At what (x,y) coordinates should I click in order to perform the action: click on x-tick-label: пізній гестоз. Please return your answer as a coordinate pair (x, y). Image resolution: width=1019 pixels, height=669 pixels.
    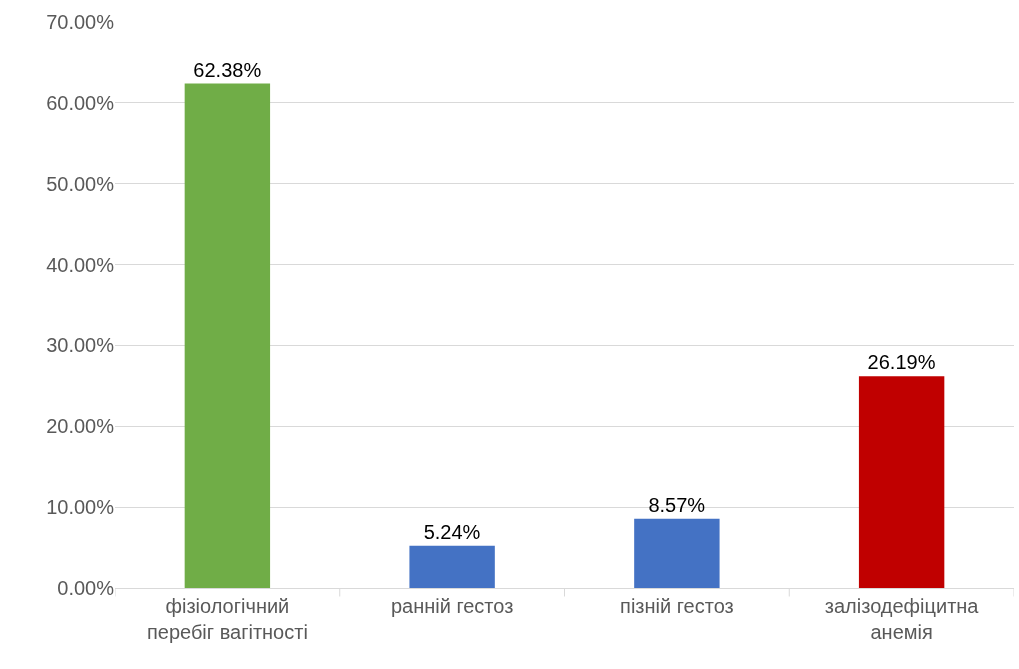
    Looking at the image, I should click on (677, 606).